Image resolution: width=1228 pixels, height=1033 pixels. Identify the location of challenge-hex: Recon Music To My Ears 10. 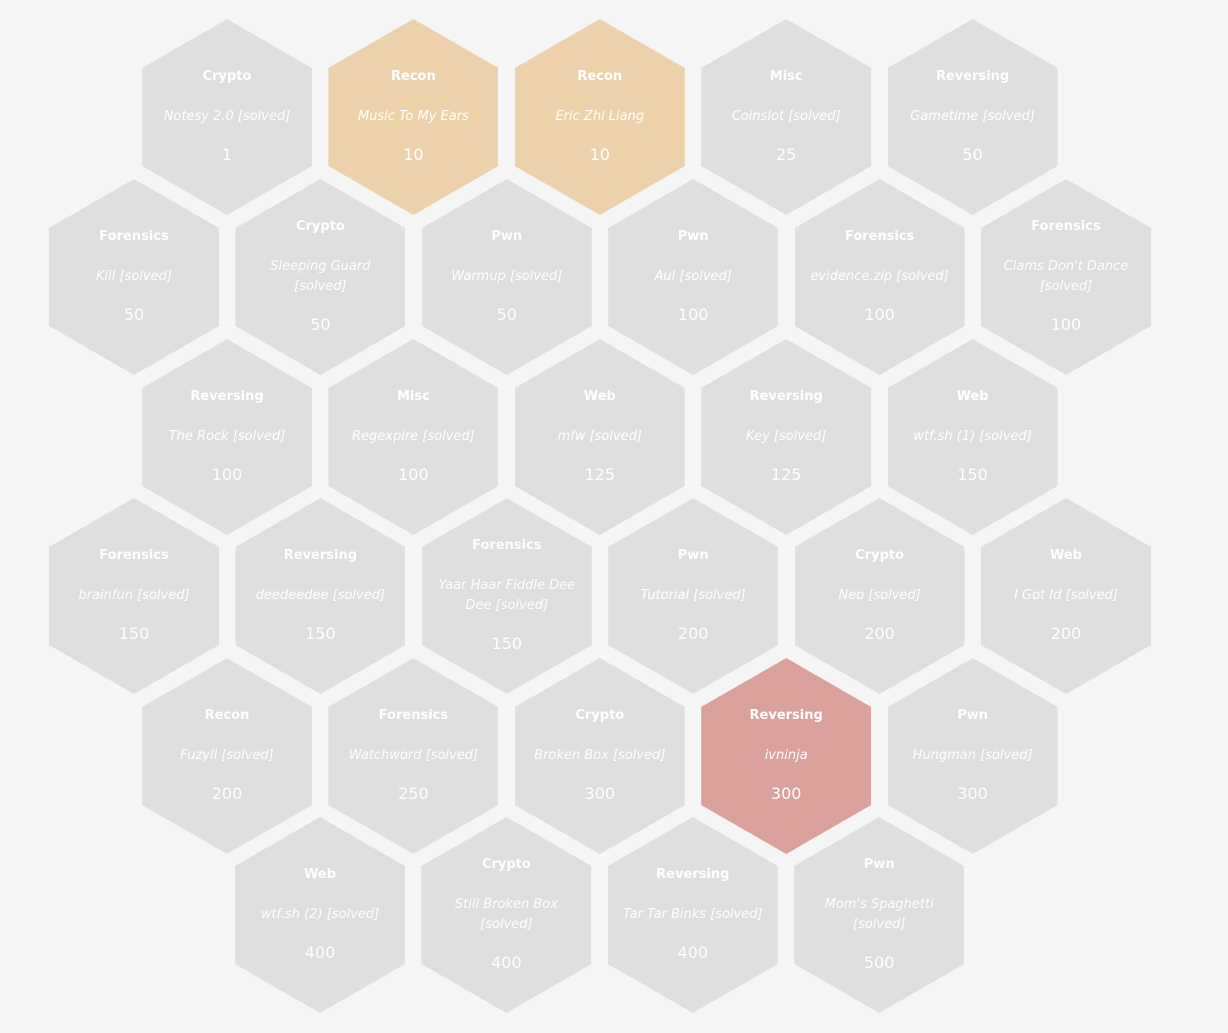
(413, 117).